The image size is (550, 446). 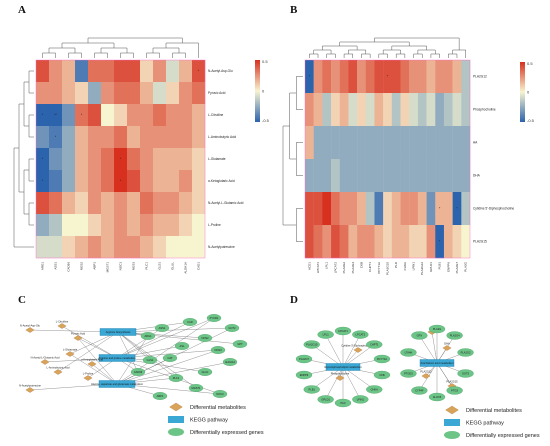 What do you see at coordinates (218, 408) in the screenshot?
I see `legend-metabolite-label: Differential metabolites` at bounding box center [218, 408].